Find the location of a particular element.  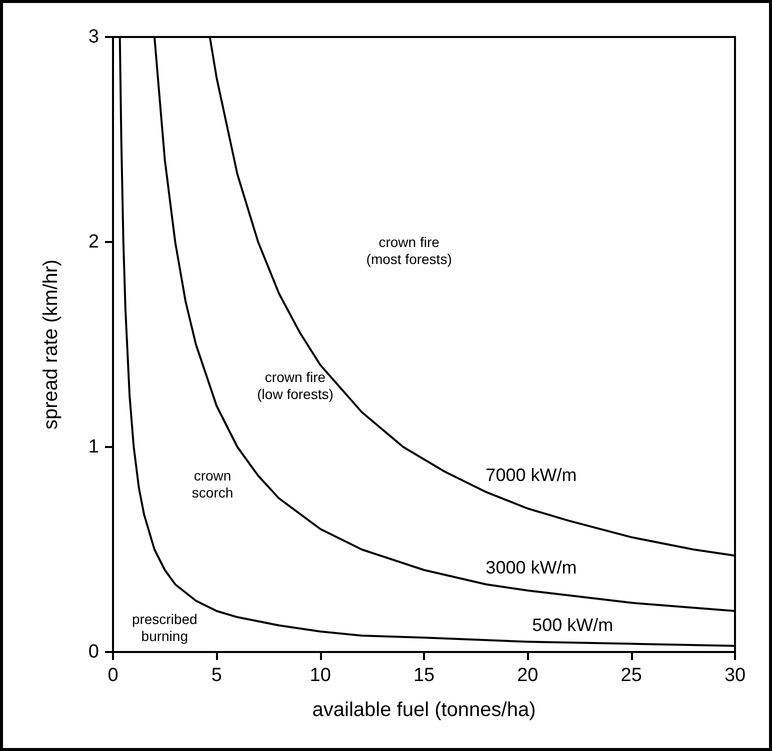

y-tick-label: 2 is located at coordinates (93, 242).